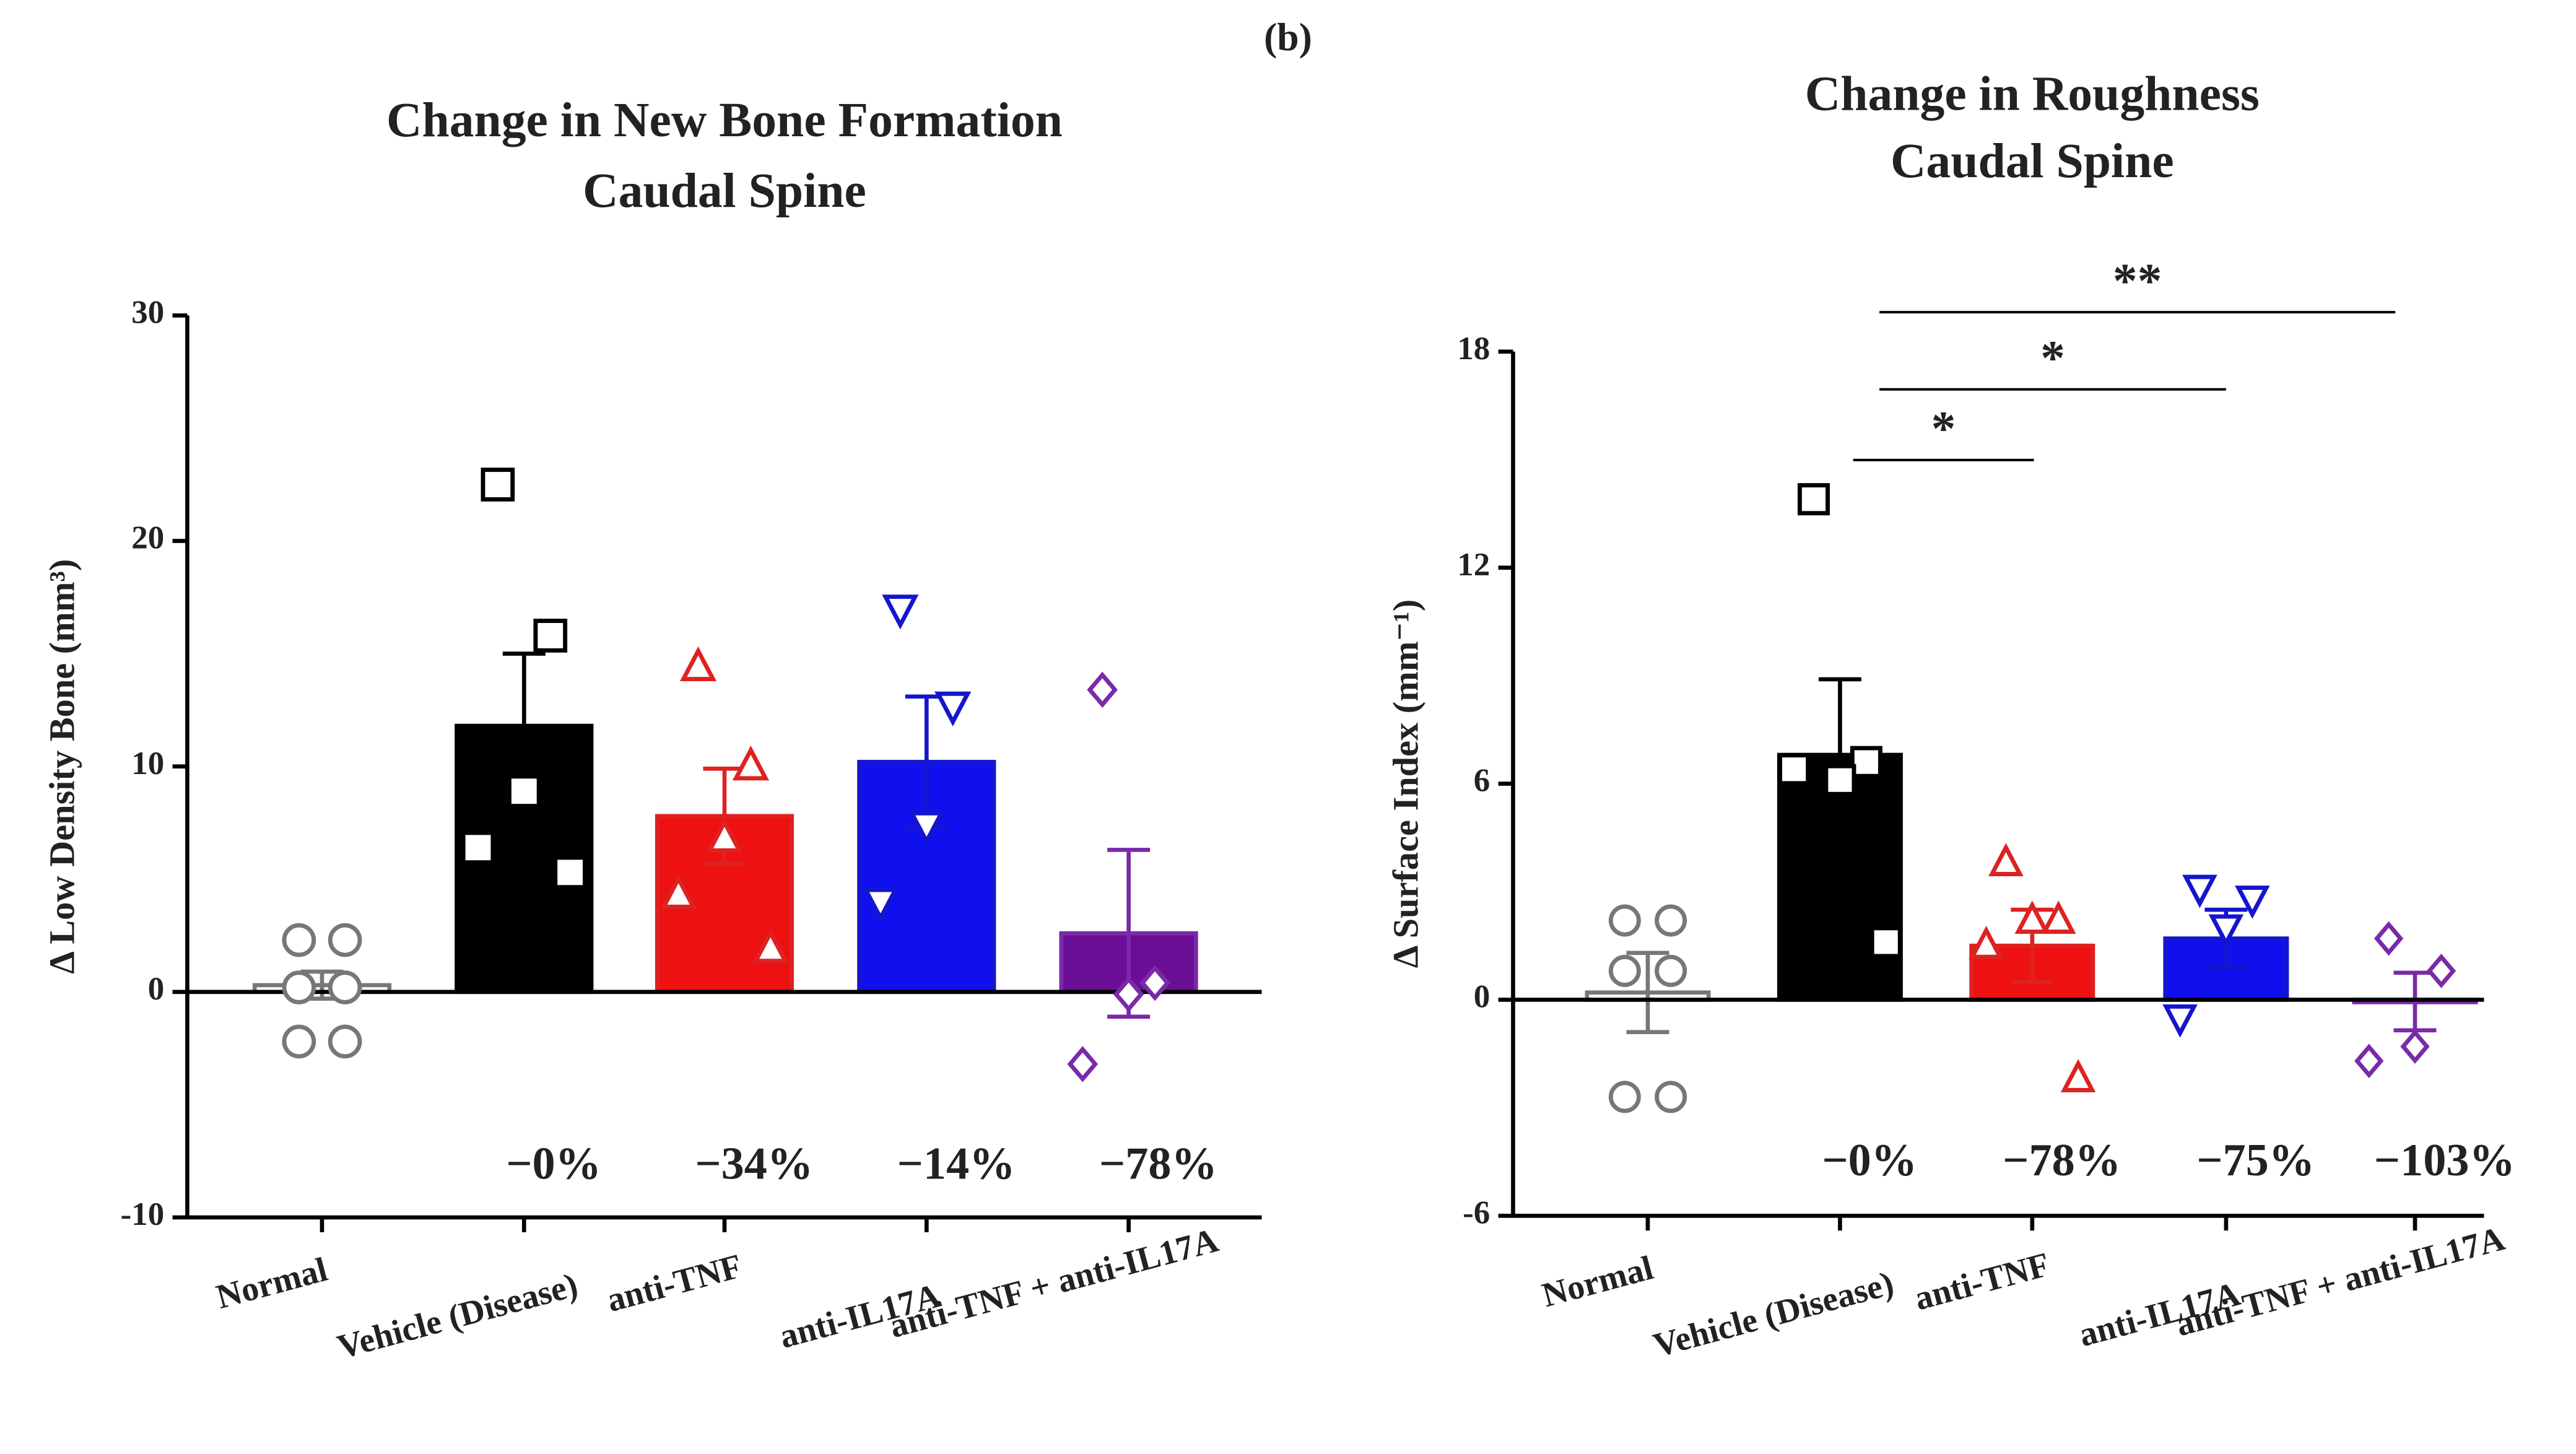  I want to click on percent-label: −14%, so click(956, 1163).